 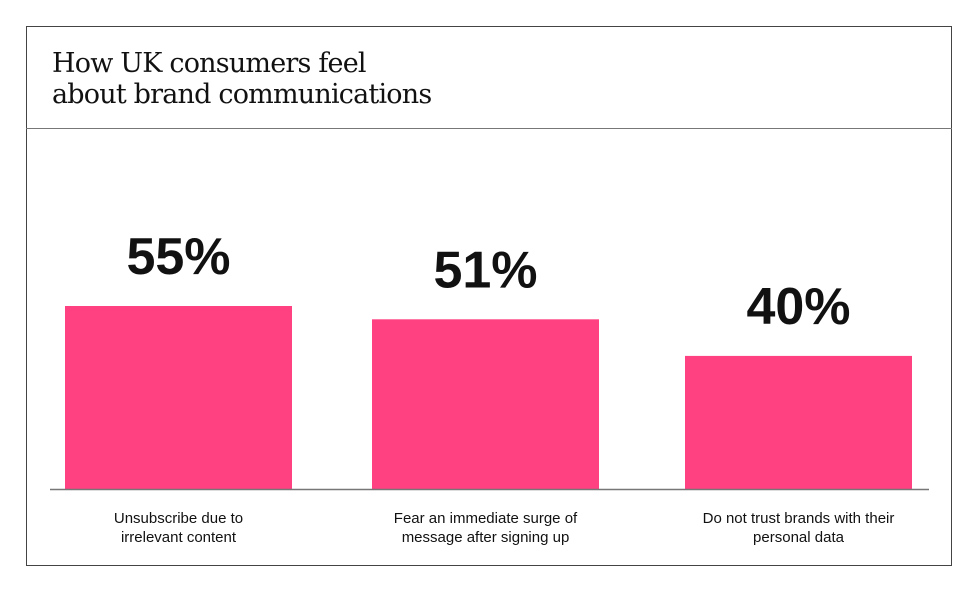 I want to click on category-label: Fear an immediate surge of, so click(x=486, y=518).